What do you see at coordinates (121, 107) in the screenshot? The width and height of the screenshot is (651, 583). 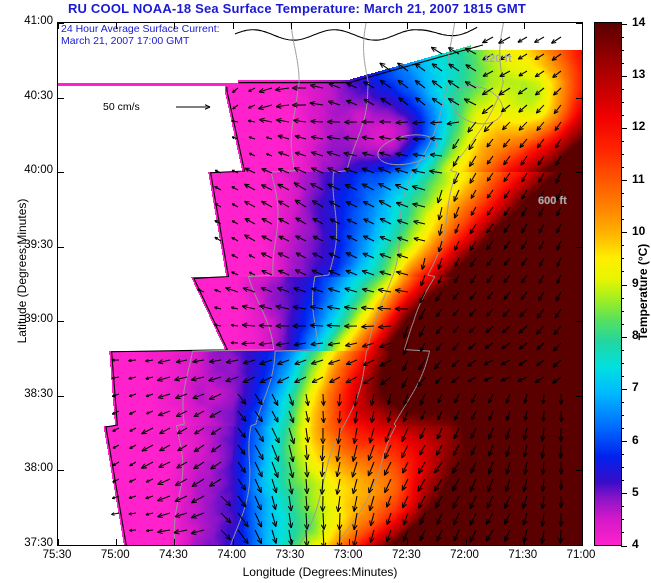 I see `scale-arrow-label: 50 cm/s` at bounding box center [121, 107].